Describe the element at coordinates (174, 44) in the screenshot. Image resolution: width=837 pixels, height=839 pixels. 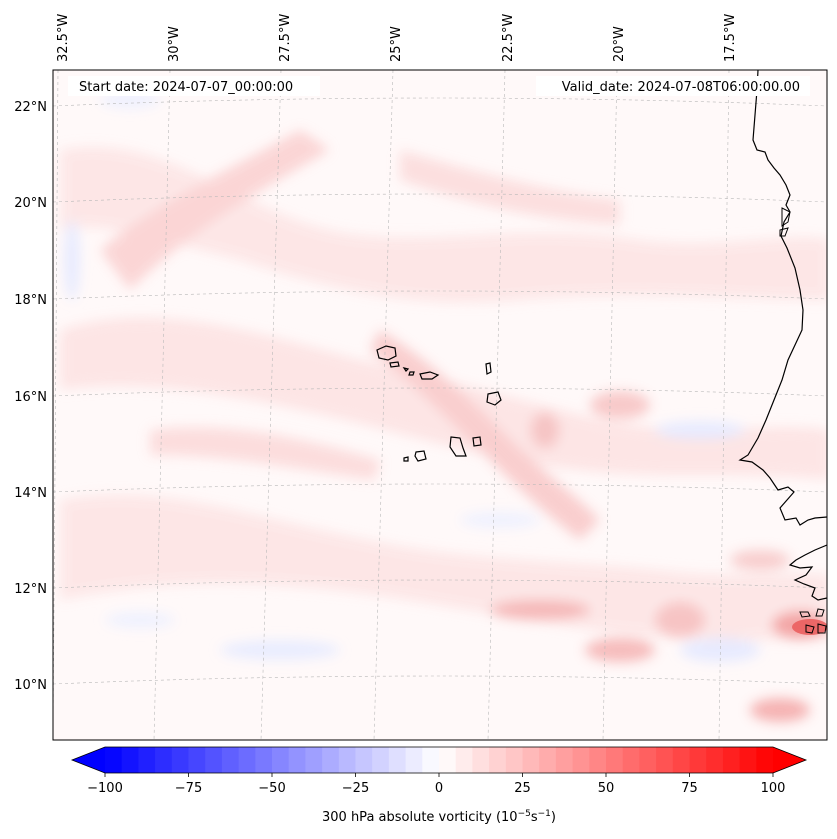
I see `lon-label: 30°W` at that location.